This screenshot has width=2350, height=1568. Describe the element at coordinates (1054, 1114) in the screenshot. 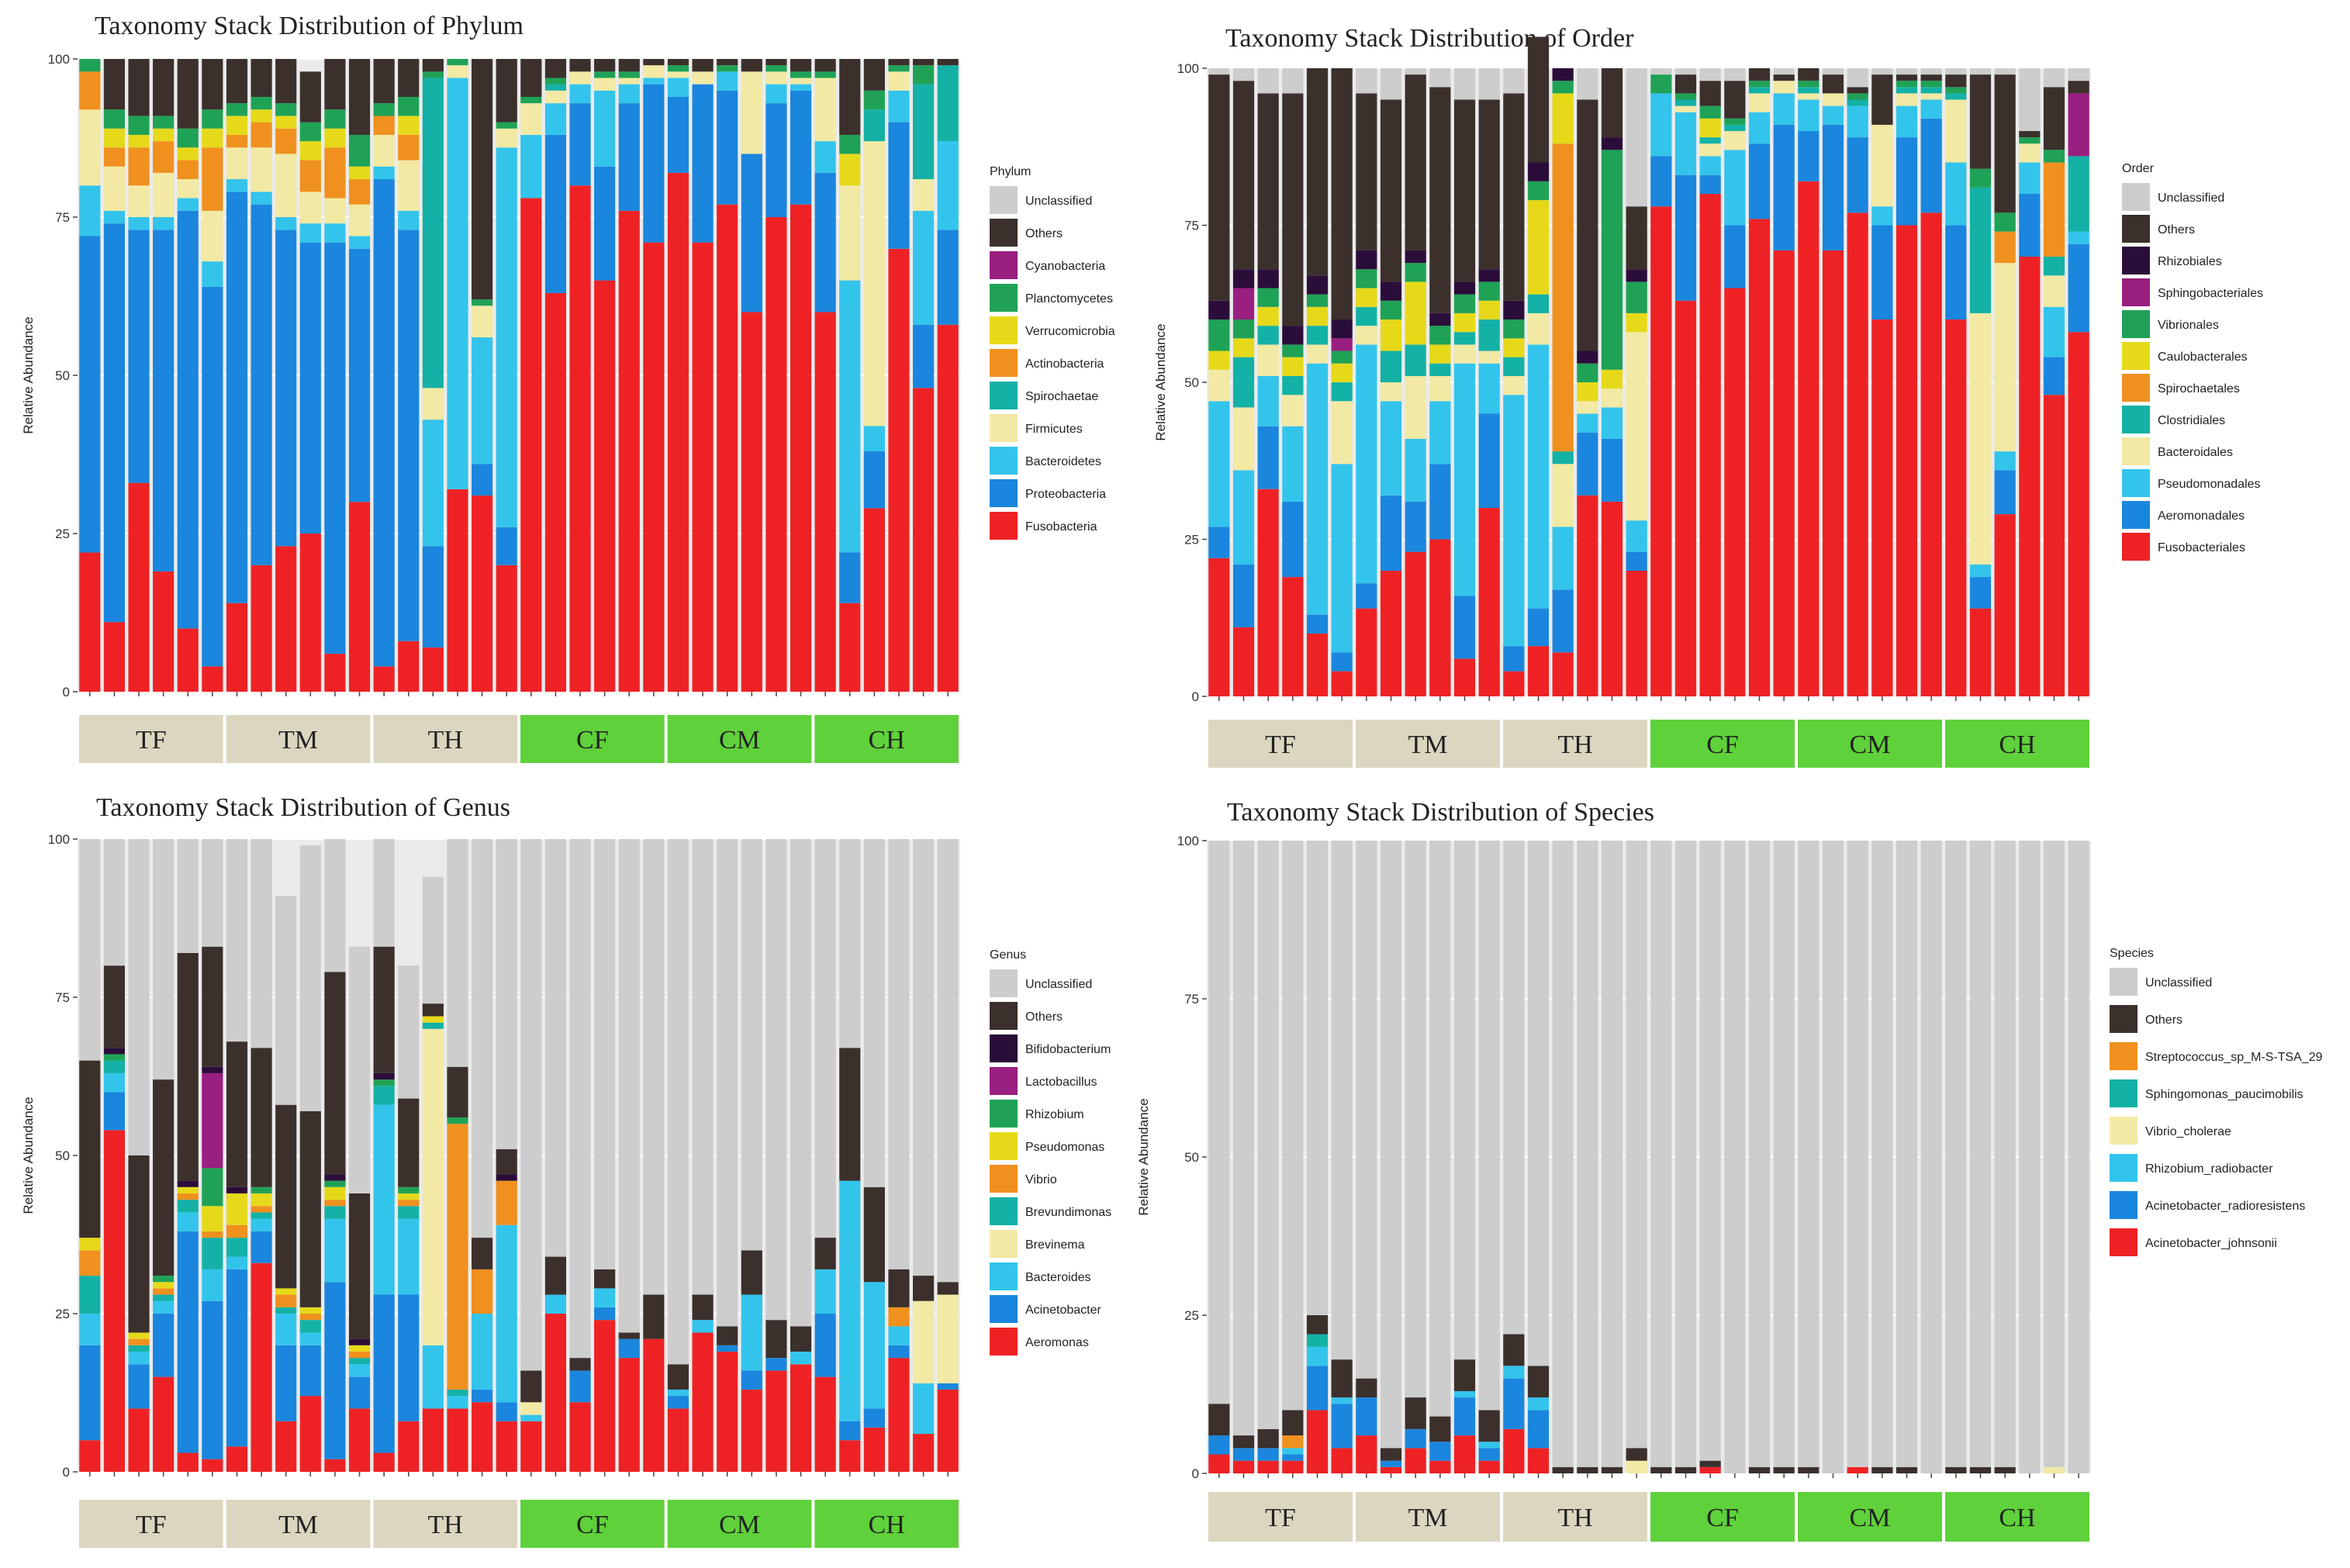

I see `legend-label: Rhizobium` at that location.